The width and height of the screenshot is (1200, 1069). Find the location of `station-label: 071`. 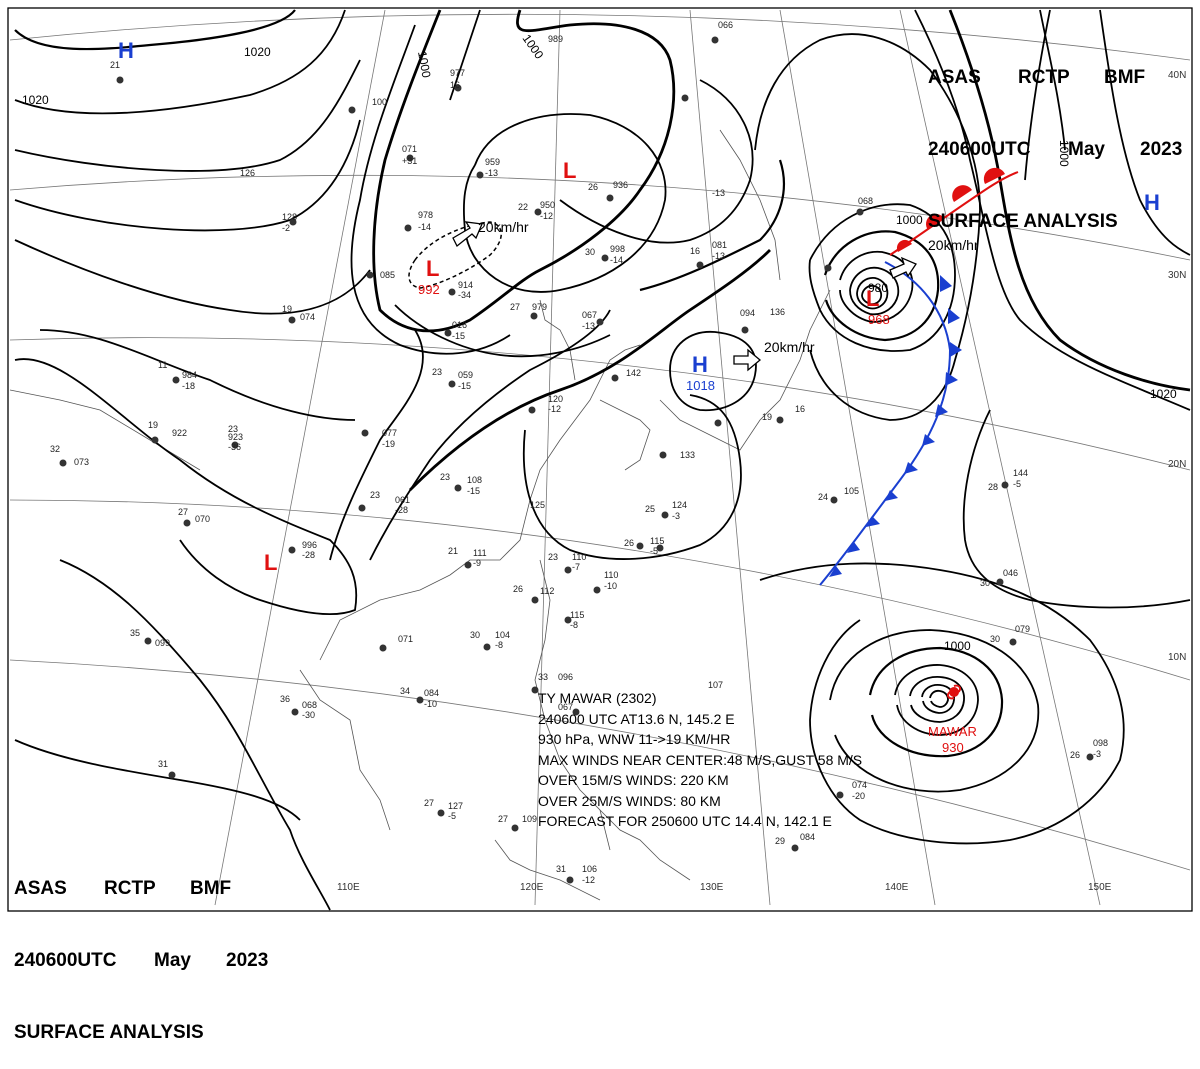

station-label: 071 is located at coordinates (405, 639).